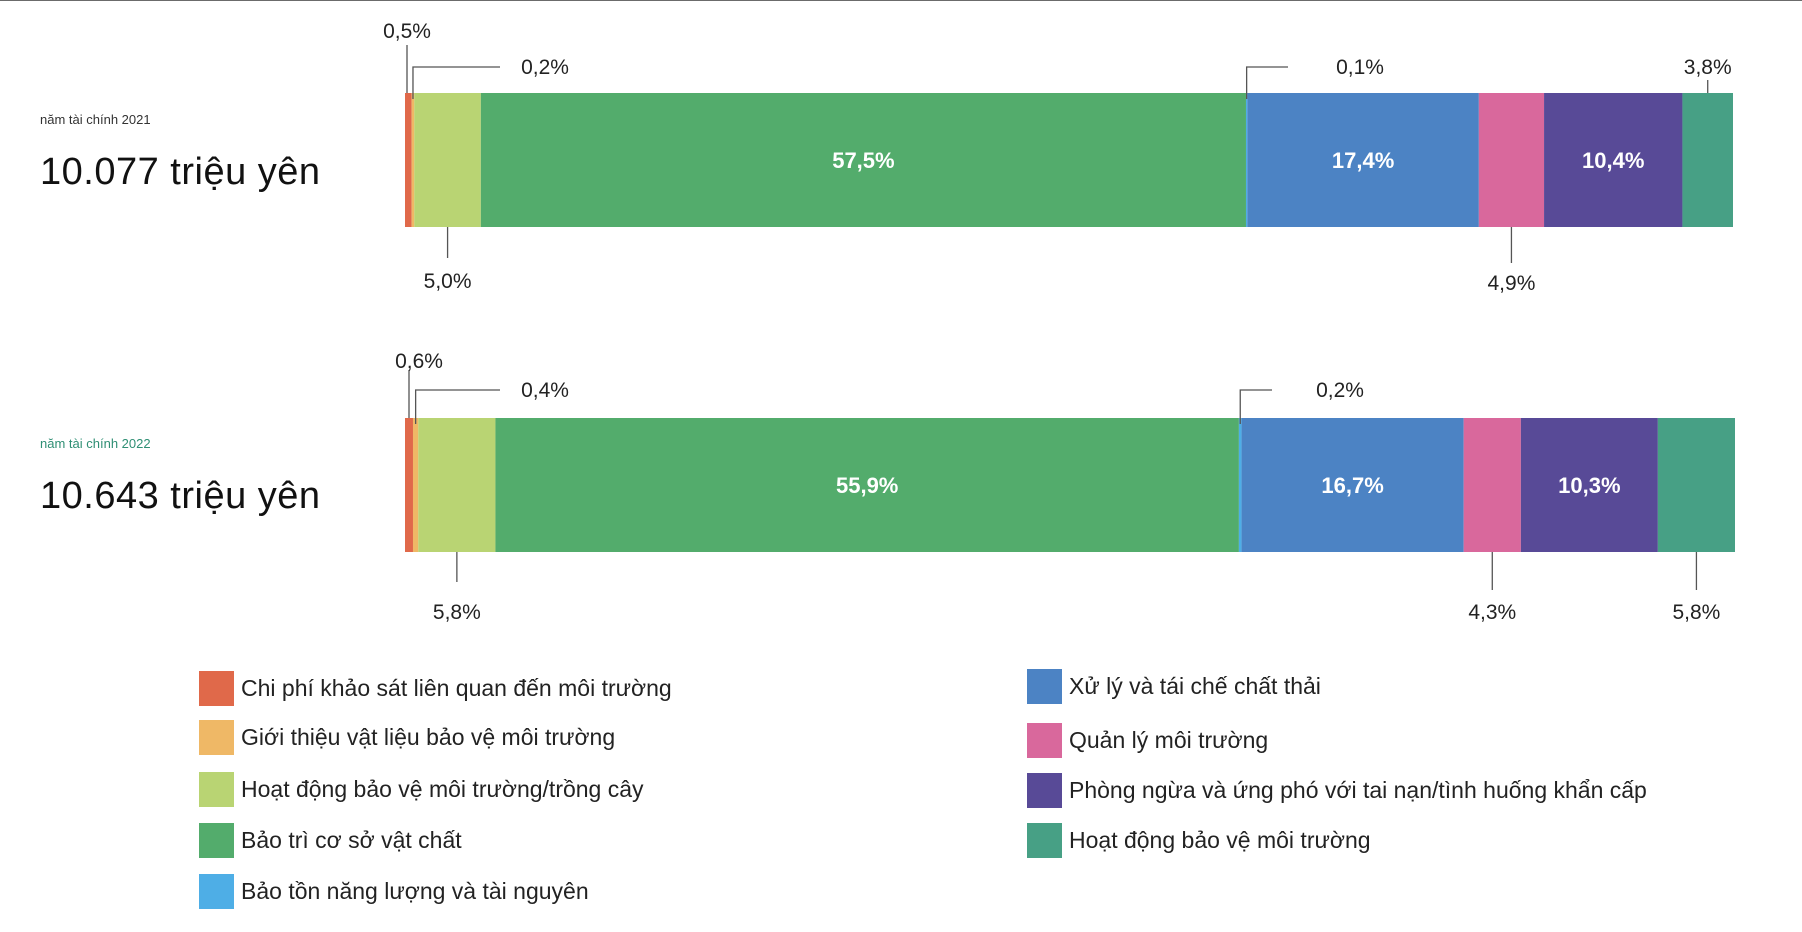 Image resolution: width=1802 pixels, height=932 pixels. I want to click on top-divider, so click(901, 0).